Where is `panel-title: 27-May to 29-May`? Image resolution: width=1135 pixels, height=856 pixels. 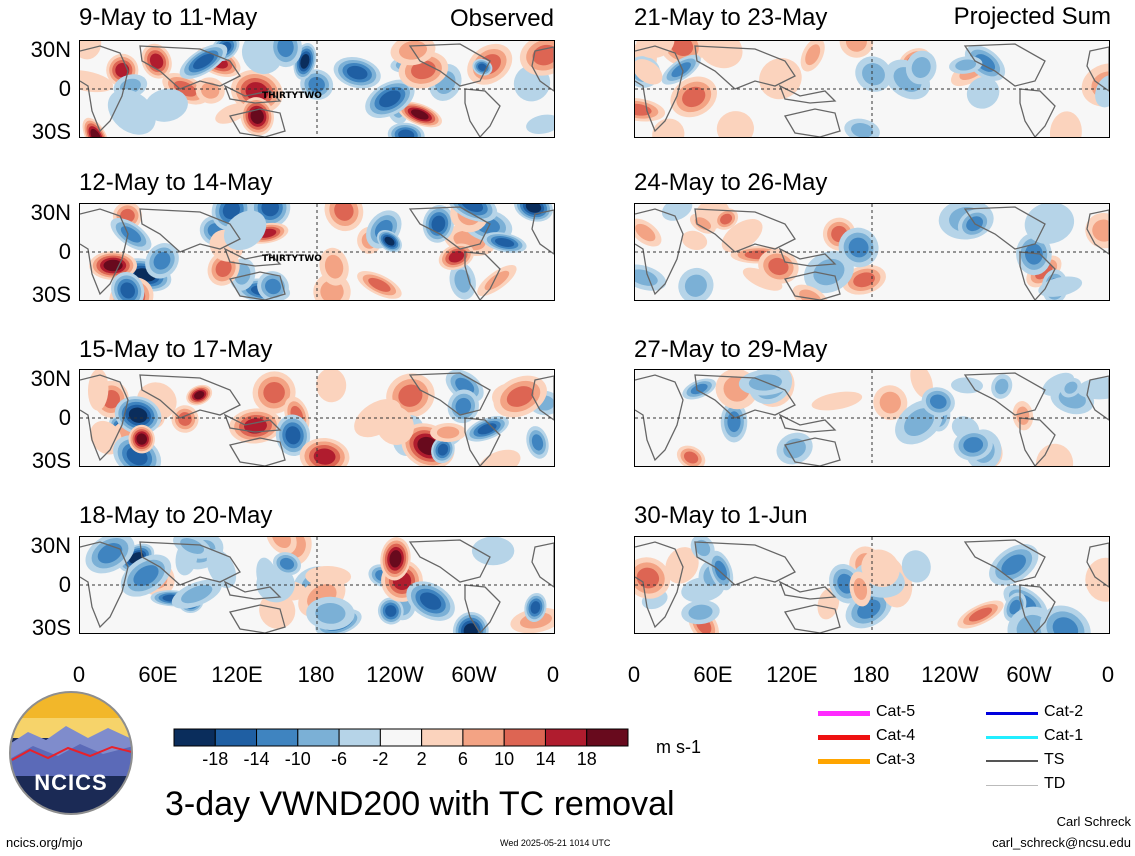 panel-title: 27-May to 29-May is located at coordinates (731, 349).